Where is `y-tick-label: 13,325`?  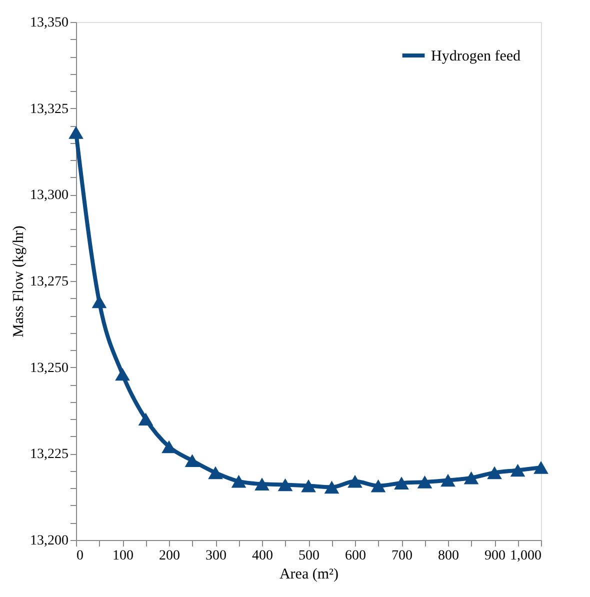
y-tick-label: 13,325 is located at coordinates (49, 109).